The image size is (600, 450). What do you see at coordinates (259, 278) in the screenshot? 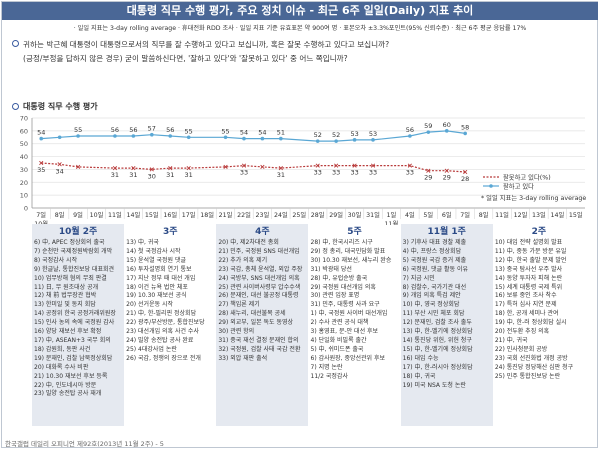
I see `week-event-item: 24) 국방부, SNS 대선개입 의혹` at bounding box center [259, 278].